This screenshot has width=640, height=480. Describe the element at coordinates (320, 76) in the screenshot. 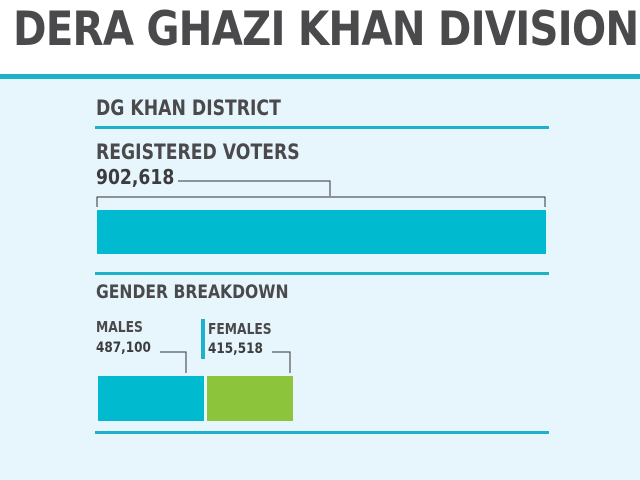

I see `header-divider` at that location.